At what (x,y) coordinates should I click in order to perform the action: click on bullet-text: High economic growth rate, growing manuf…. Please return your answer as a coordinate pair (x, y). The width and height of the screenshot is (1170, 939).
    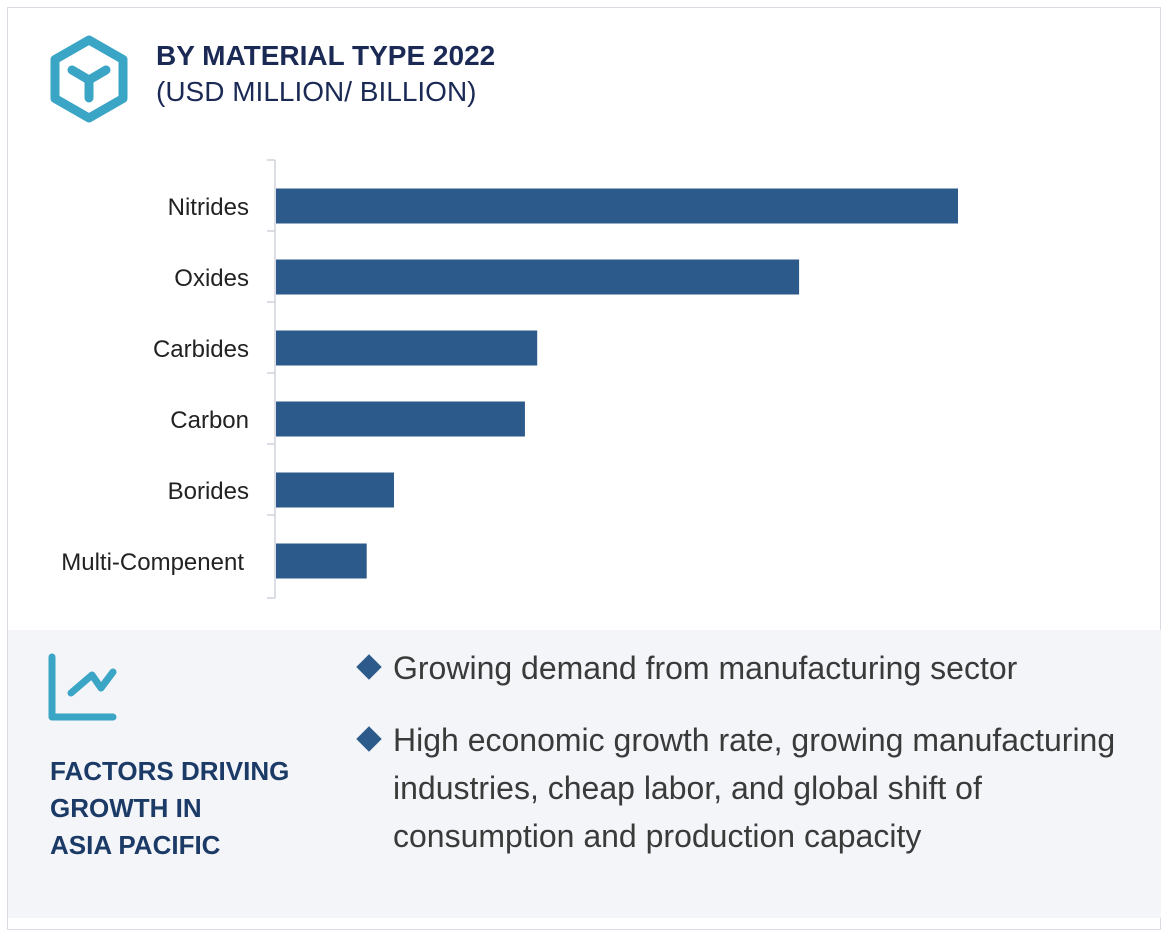
    Looking at the image, I should click on (754, 788).